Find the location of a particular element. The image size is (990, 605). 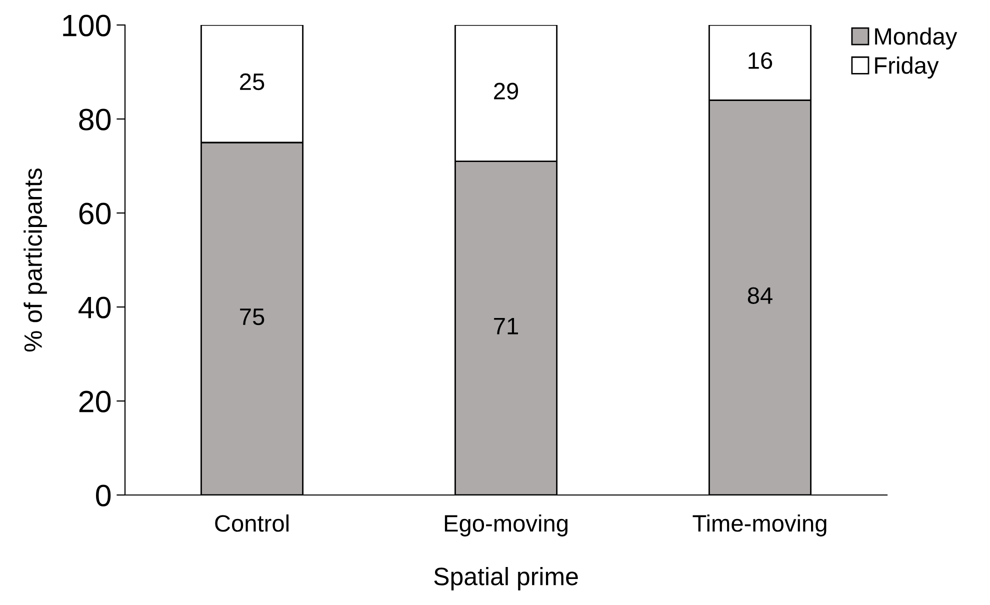

x-tick-label: Time-moving is located at coordinates (759, 525).